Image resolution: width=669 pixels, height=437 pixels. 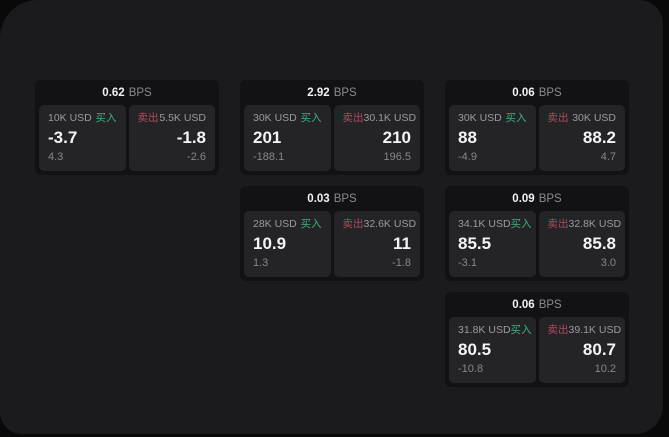 What do you see at coordinates (608, 157) in the screenshot?
I see `sell-sub-value: 4.7` at bounding box center [608, 157].